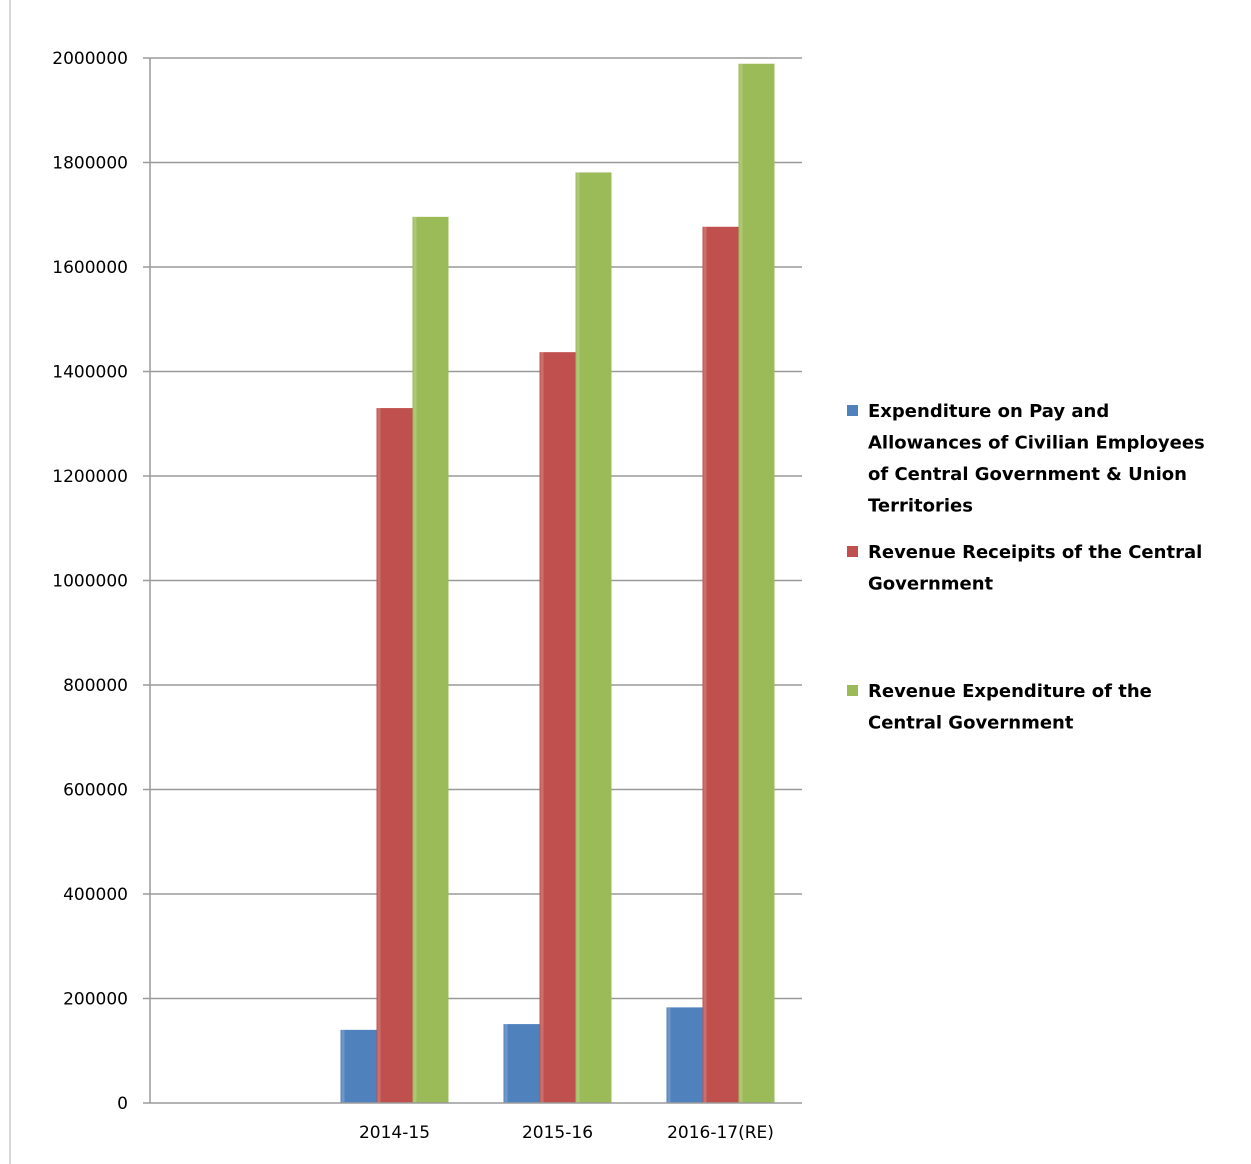  I want to click on legend-label: Expenditure on Pay and, so click(988, 411).